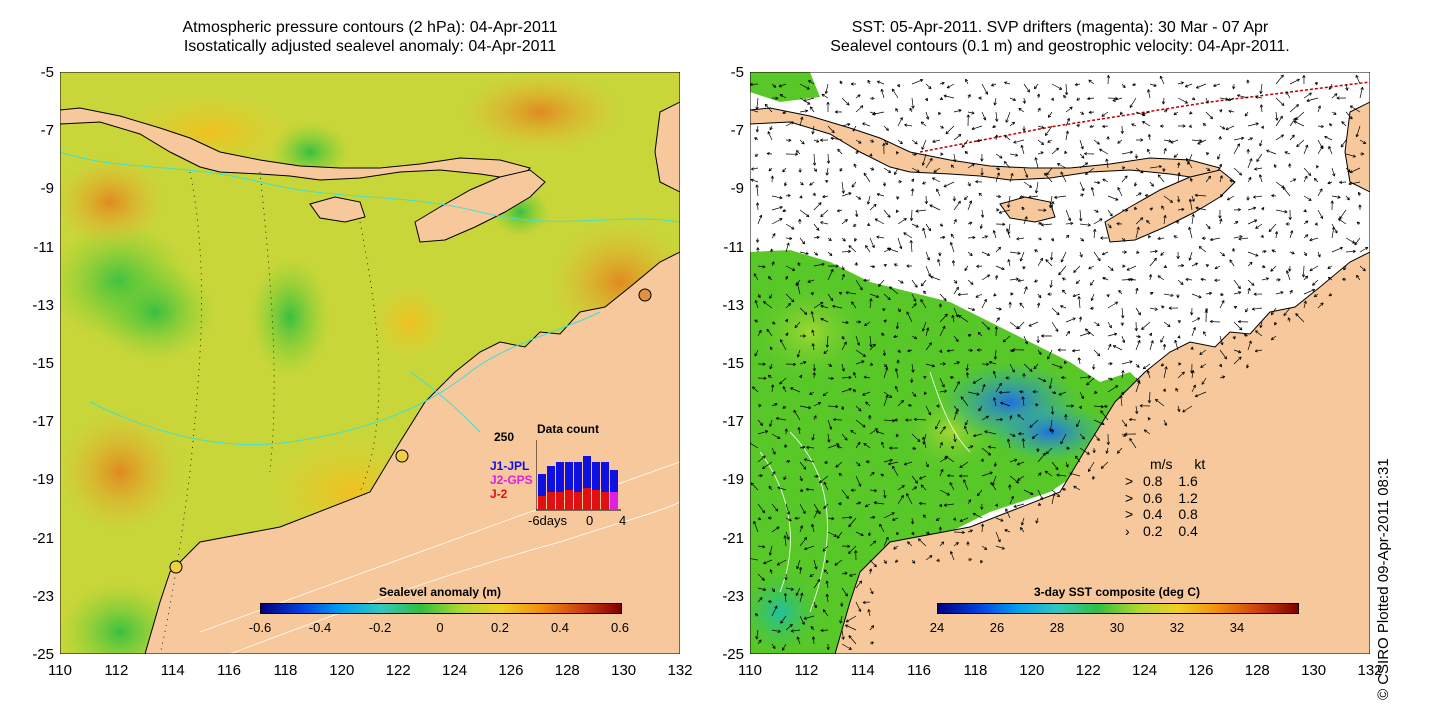 The height and width of the screenshot is (720, 1440). Describe the element at coordinates (737, 72) in the screenshot. I see `latitude-tick: -5` at that location.